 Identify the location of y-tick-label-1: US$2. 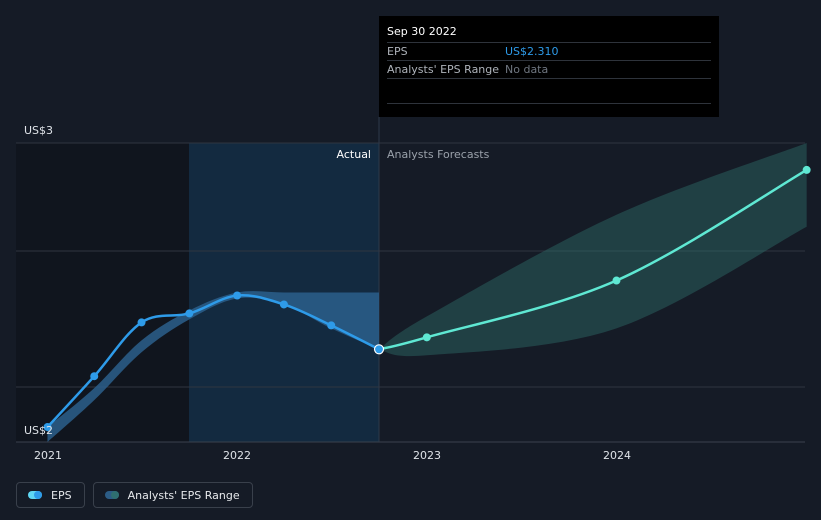
(38, 430).